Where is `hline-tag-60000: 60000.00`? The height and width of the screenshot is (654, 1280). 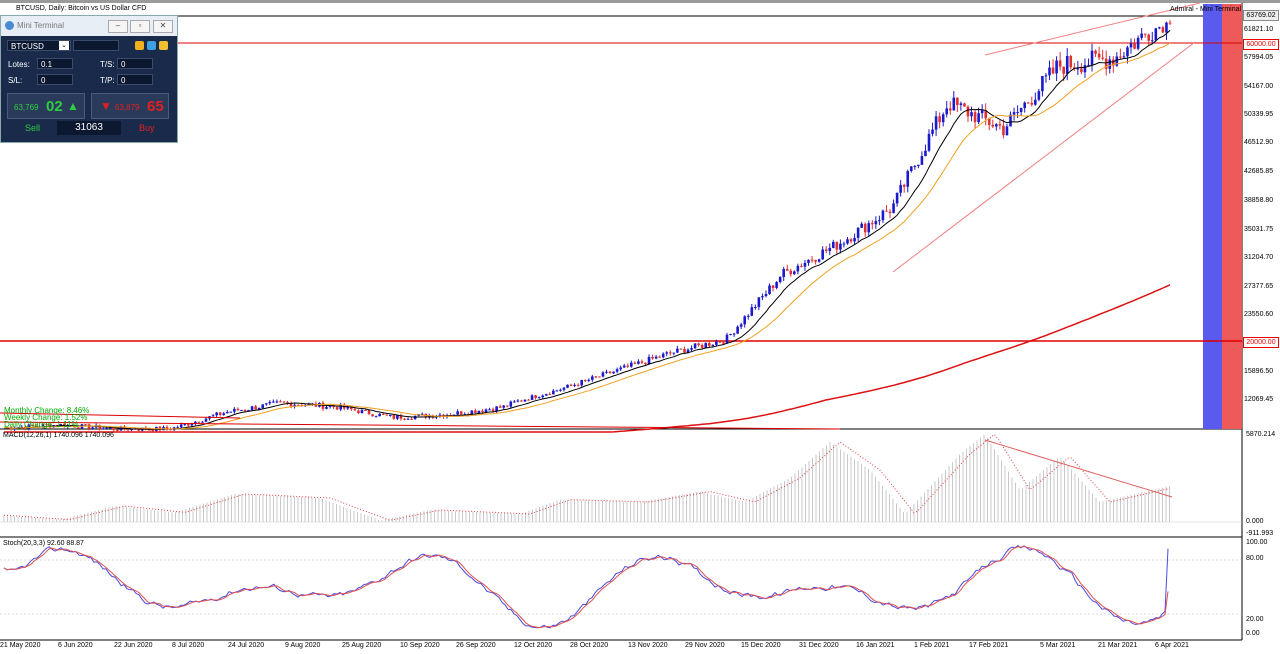 hline-tag-60000: 60000.00 is located at coordinates (1261, 44).